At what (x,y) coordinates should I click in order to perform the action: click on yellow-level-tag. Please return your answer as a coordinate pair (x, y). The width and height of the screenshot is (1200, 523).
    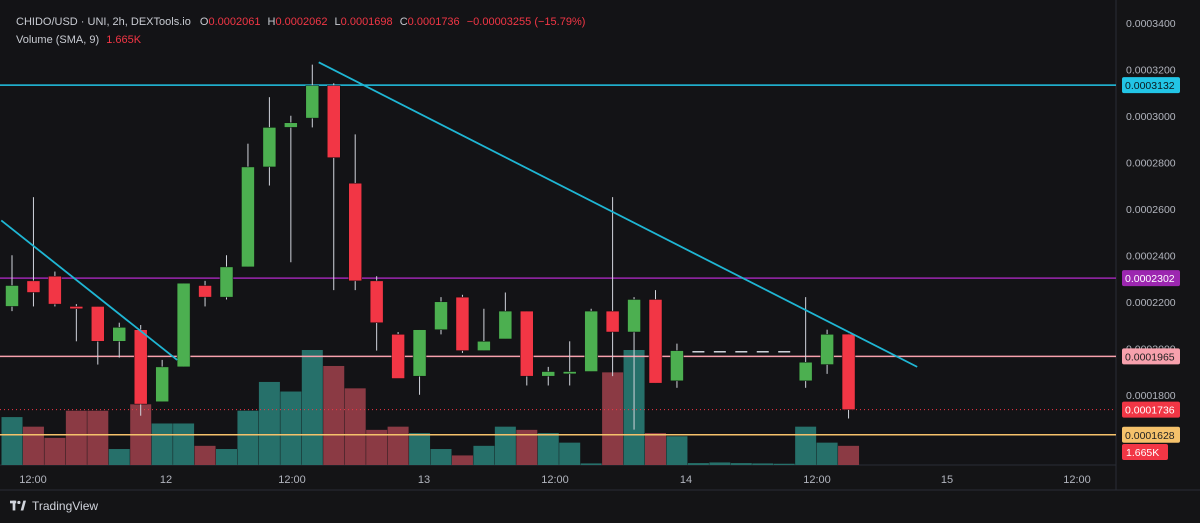
    Looking at the image, I should click on (1151, 434).